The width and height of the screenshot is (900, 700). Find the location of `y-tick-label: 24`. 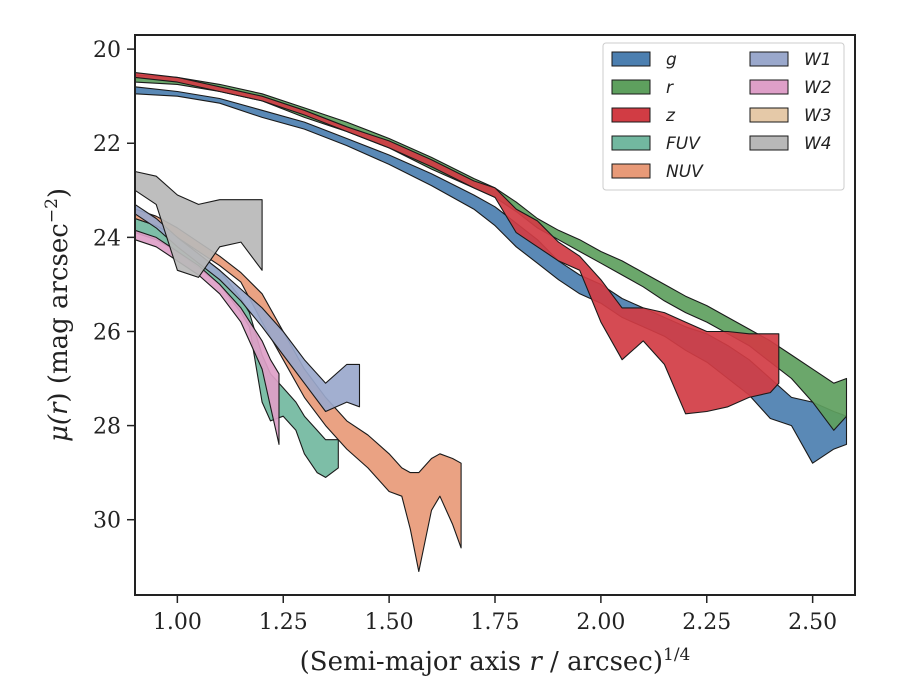

y-tick-label: 24 is located at coordinates (107, 238).